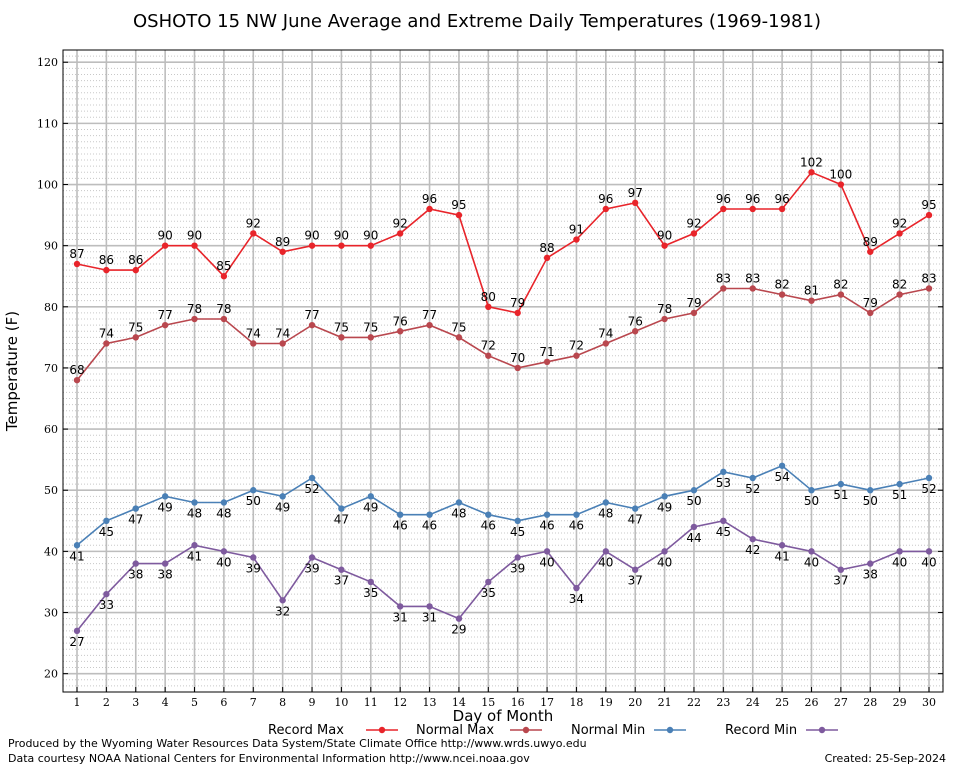 This screenshot has width=954, height=768. What do you see at coordinates (546, 248) in the screenshot?
I see `data-label: 88` at bounding box center [546, 248].